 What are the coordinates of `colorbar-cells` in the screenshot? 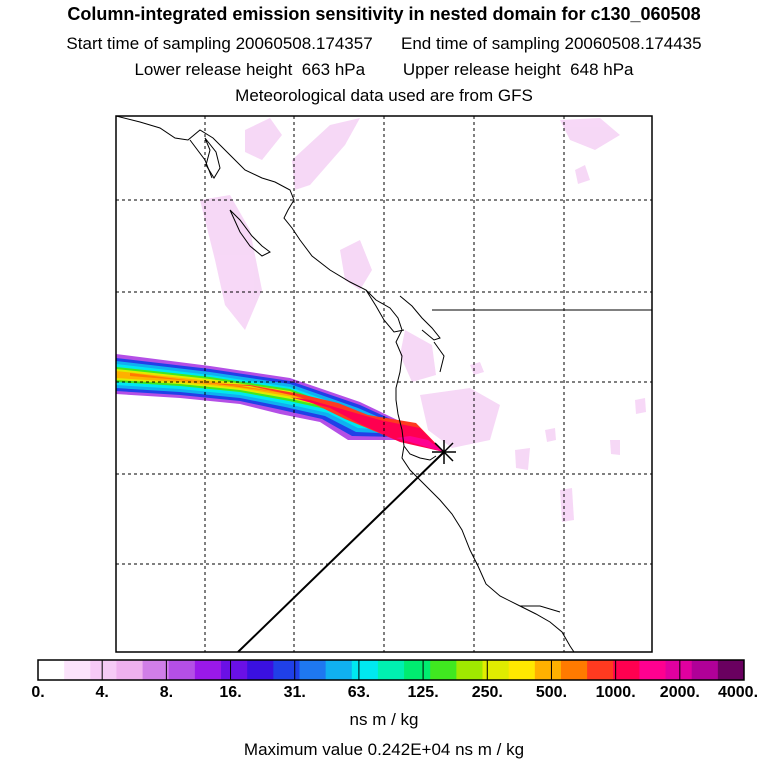 It's located at (391, 670).